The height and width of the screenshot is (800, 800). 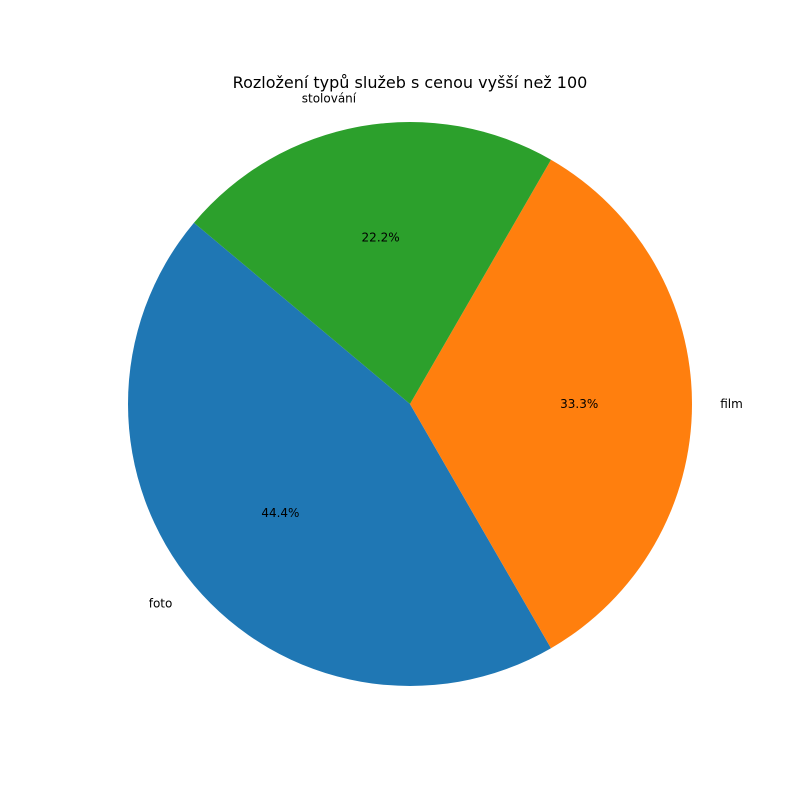 I want to click on percent-label-foto: 44.4%, so click(x=280, y=513).